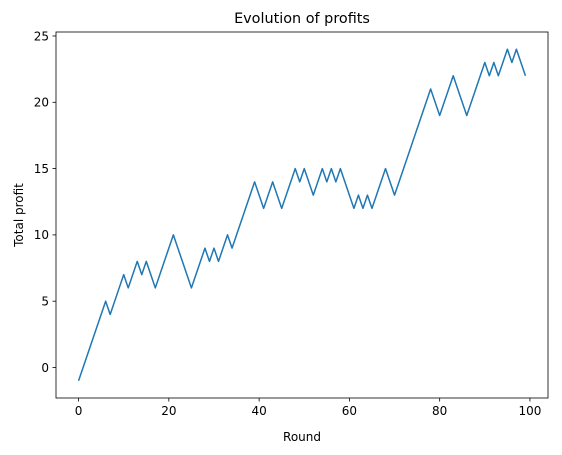 The width and height of the screenshot is (562, 455). Describe the element at coordinates (258, 411) in the screenshot. I see `x-tick-label: 40` at that location.